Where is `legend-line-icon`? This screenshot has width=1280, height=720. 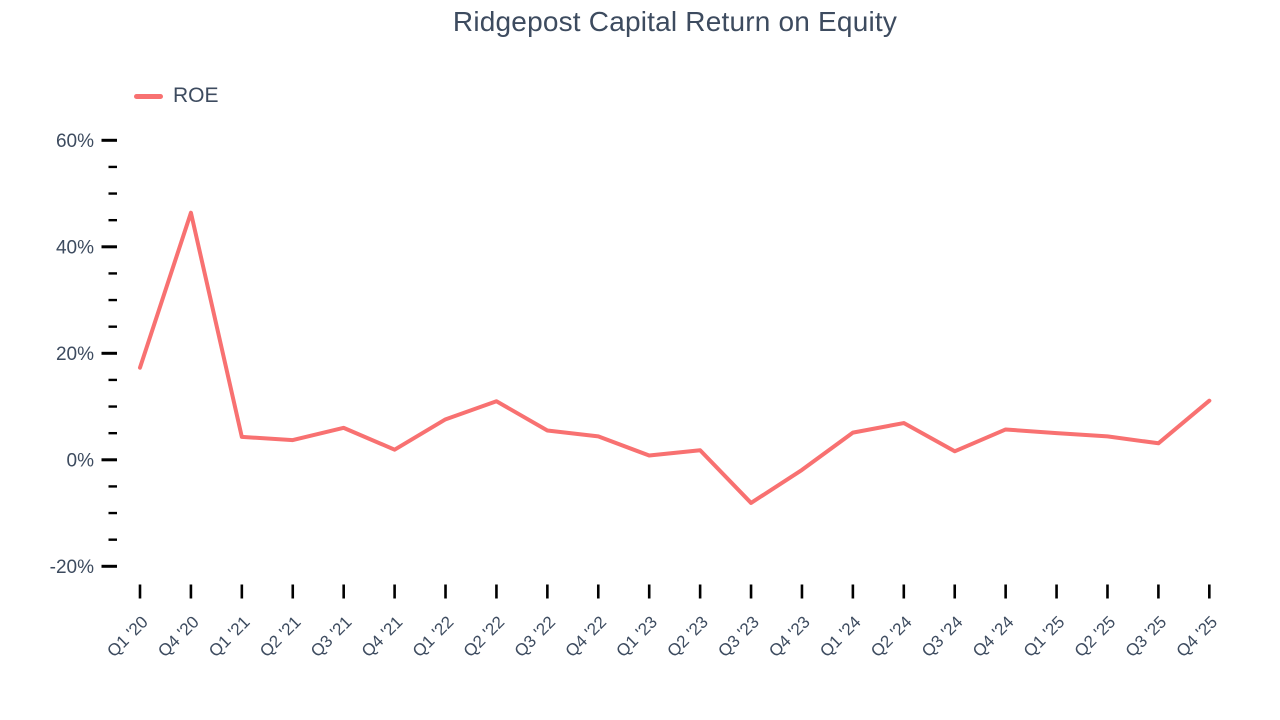 legend-line-icon is located at coordinates (148, 96).